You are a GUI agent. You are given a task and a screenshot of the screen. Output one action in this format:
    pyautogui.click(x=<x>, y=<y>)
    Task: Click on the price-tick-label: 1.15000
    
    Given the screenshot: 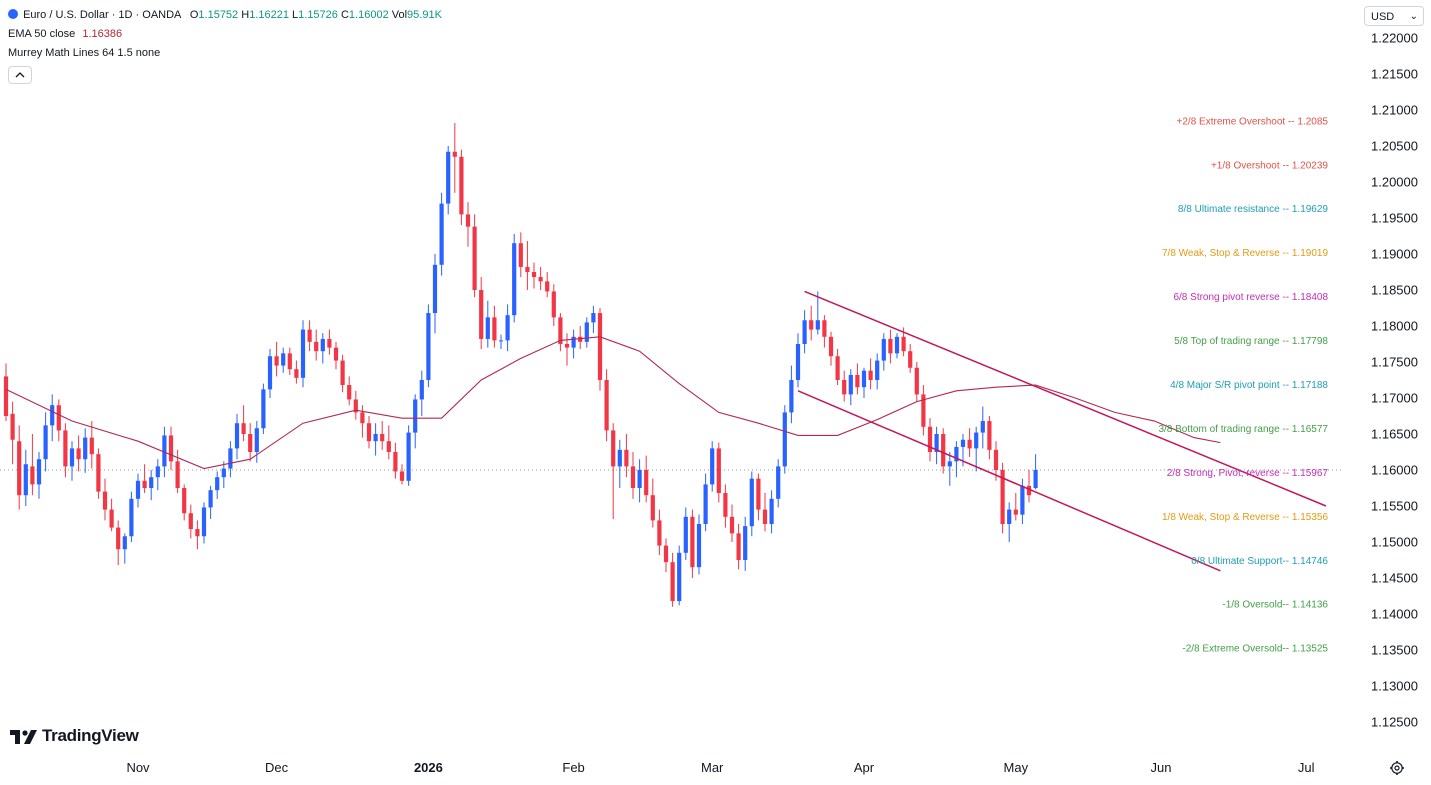 What is the action you would take?
    pyautogui.click(x=1394, y=542)
    